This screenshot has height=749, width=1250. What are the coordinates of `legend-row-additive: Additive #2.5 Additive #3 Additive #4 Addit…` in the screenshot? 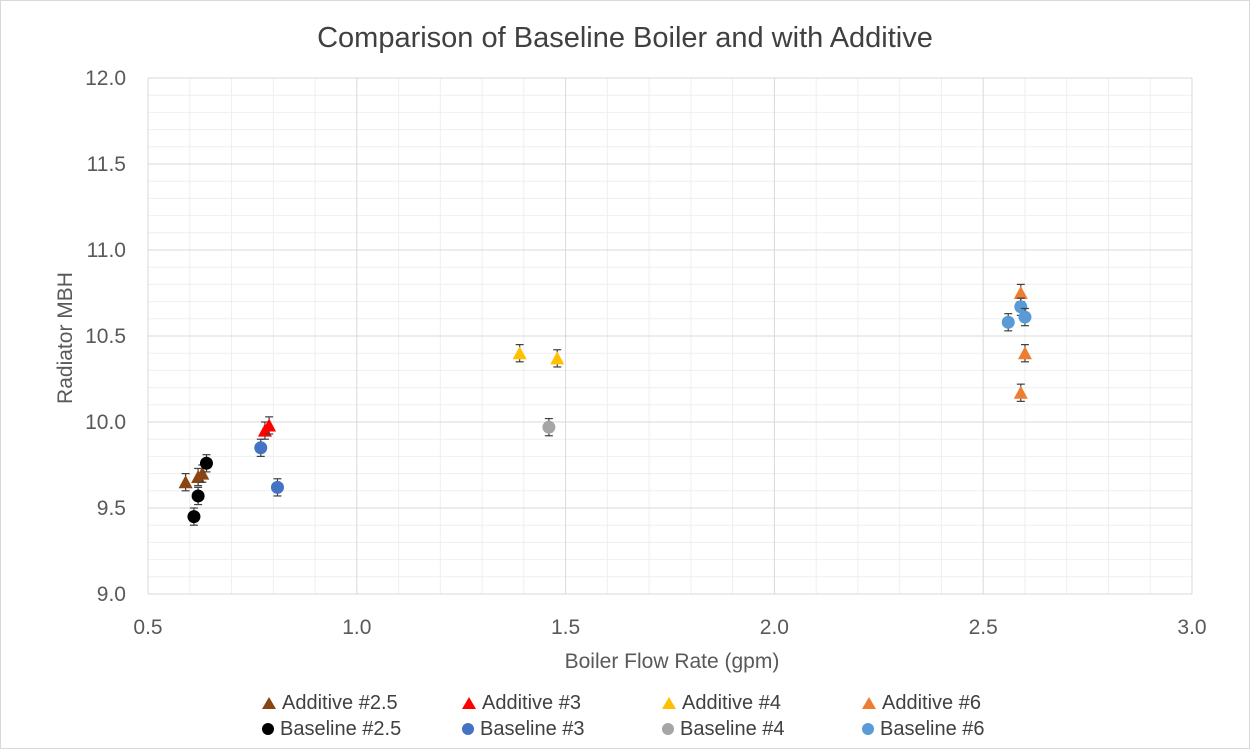 It's located at (662, 703).